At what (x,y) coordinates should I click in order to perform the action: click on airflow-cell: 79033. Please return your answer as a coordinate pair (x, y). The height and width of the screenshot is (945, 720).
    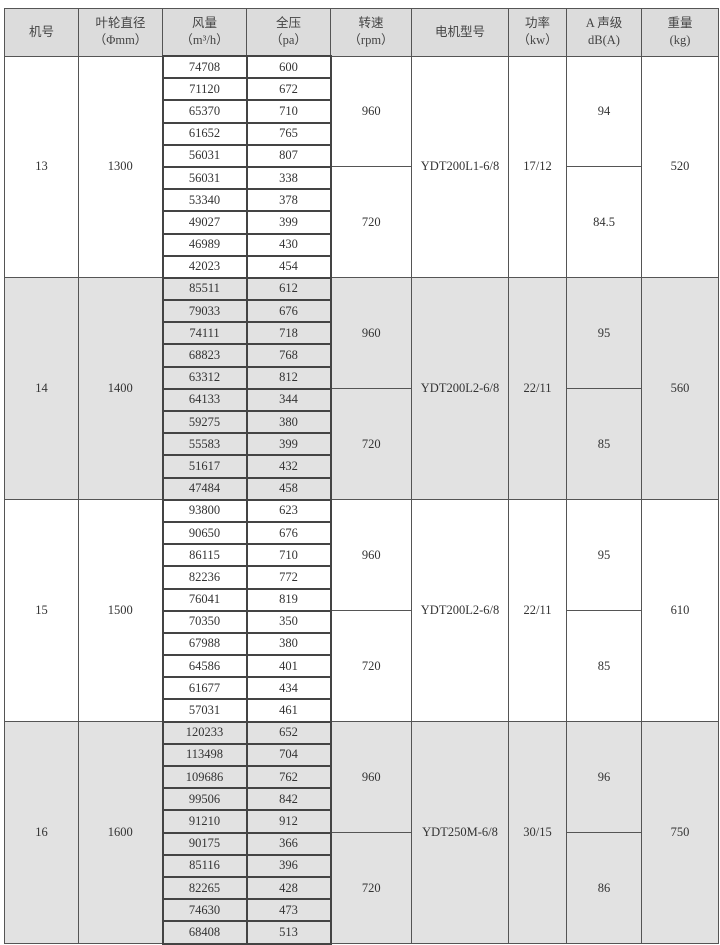
    Looking at the image, I should click on (204, 311).